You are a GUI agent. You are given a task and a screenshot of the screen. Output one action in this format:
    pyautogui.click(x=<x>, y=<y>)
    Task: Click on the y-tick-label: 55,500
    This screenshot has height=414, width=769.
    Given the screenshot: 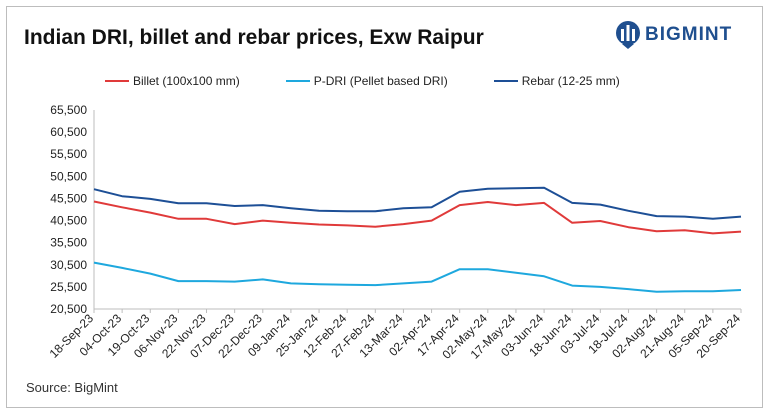 What is the action you would take?
    pyautogui.click(x=68, y=154)
    